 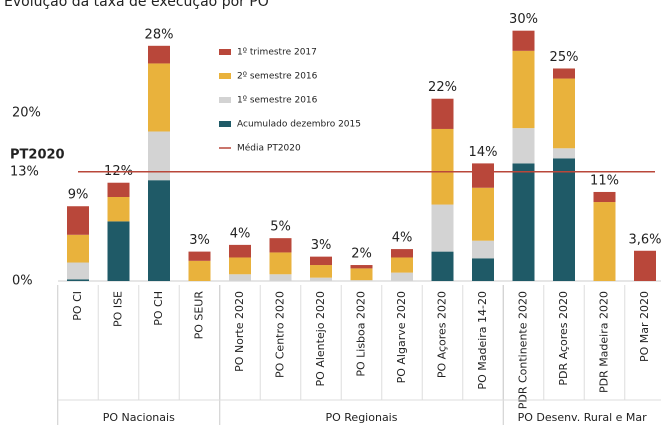 What do you see at coordinates (299, 125) in the screenshot?
I see `legend-label: Acumulado dezembro 2015` at bounding box center [299, 125].